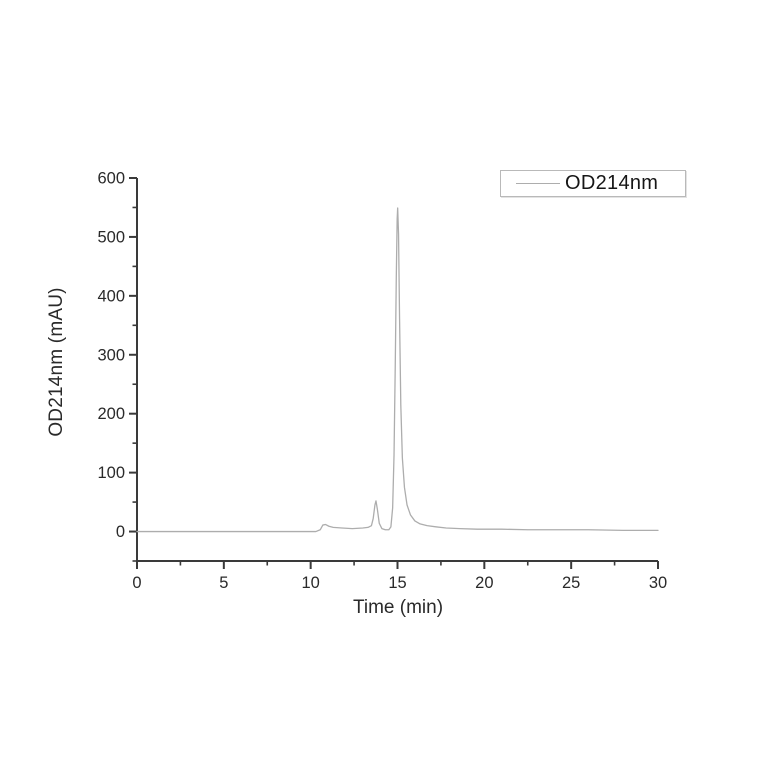 This screenshot has height=764, width=764. Describe the element at coordinates (538, 183) in the screenshot. I see `legend-line-sample` at that location.